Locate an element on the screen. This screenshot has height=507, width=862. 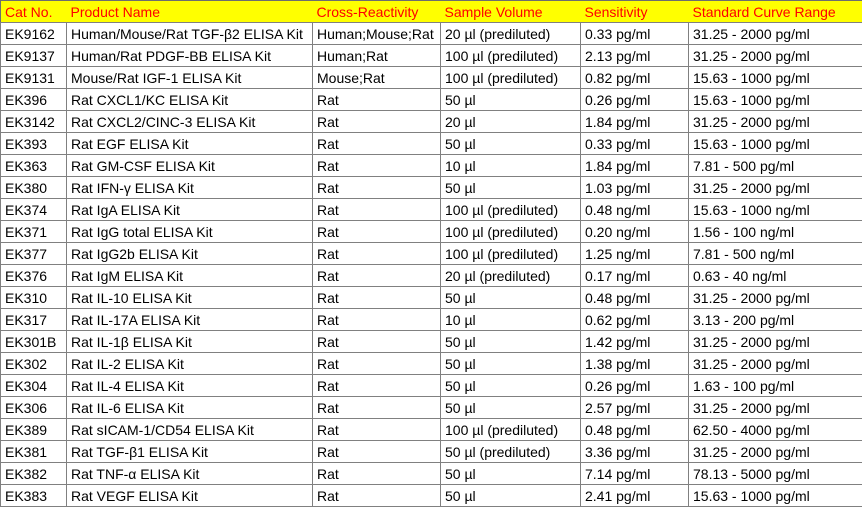
cell-sensitivity: 1.25 ng/ml is located at coordinates (635, 254).